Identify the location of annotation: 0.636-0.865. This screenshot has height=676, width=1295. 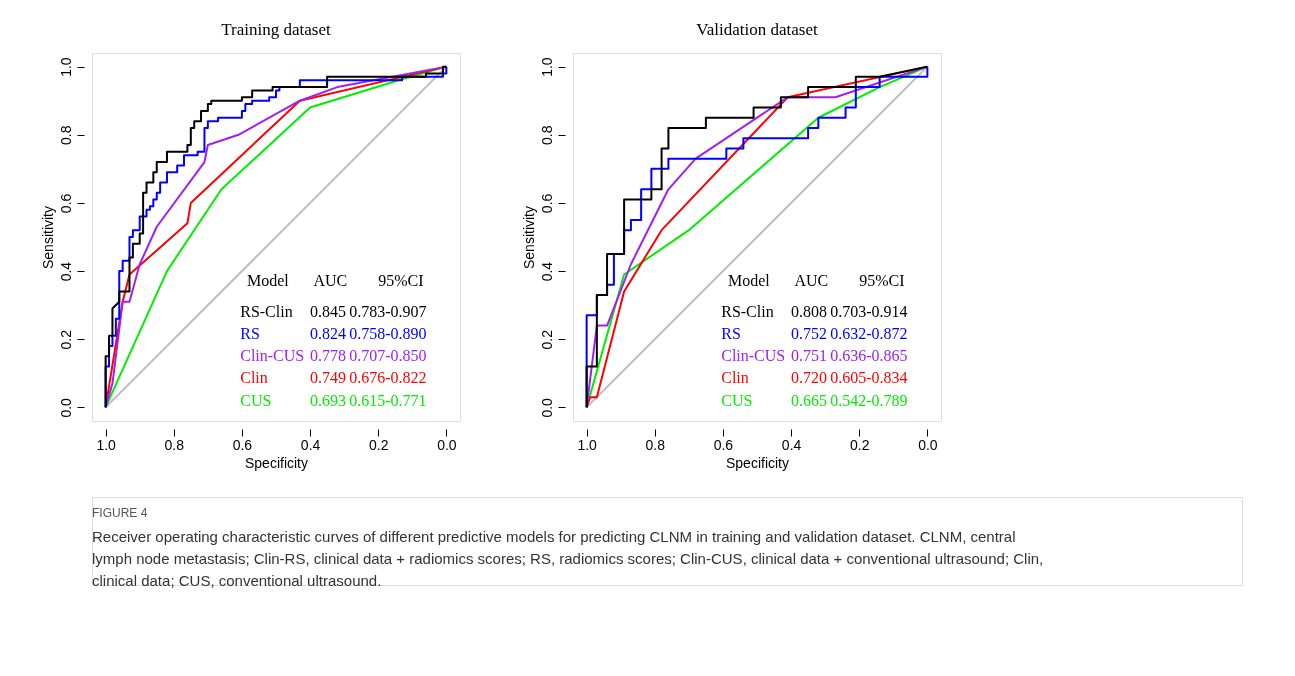
(869, 356).